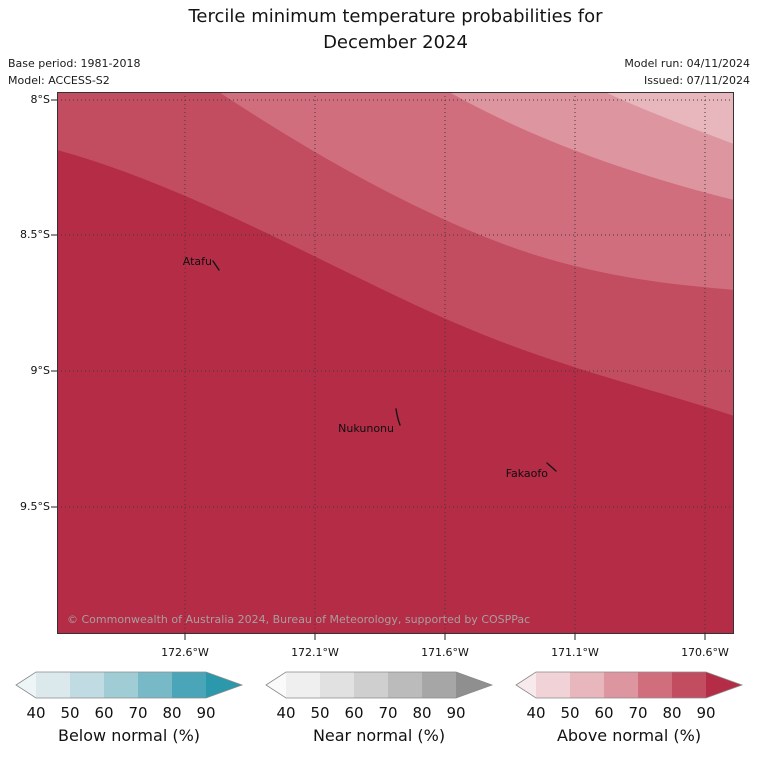 The image size is (758, 781). What do you see at coordinates (705, 652) in the screenshot?
I see `lon-tick-label: 170.6°W` at bounding box center [705, 652].